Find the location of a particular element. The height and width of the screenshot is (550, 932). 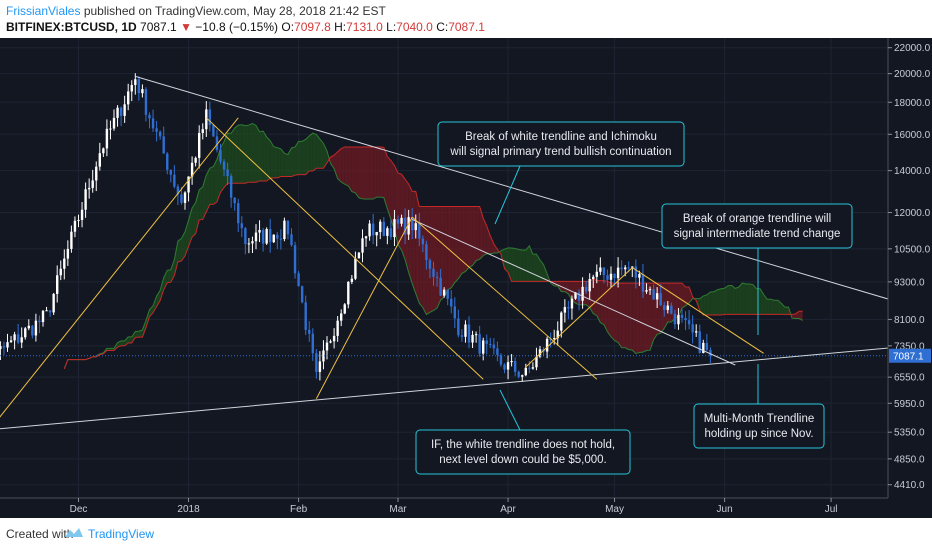

last-price-badge is located at coordinates (910, 355).